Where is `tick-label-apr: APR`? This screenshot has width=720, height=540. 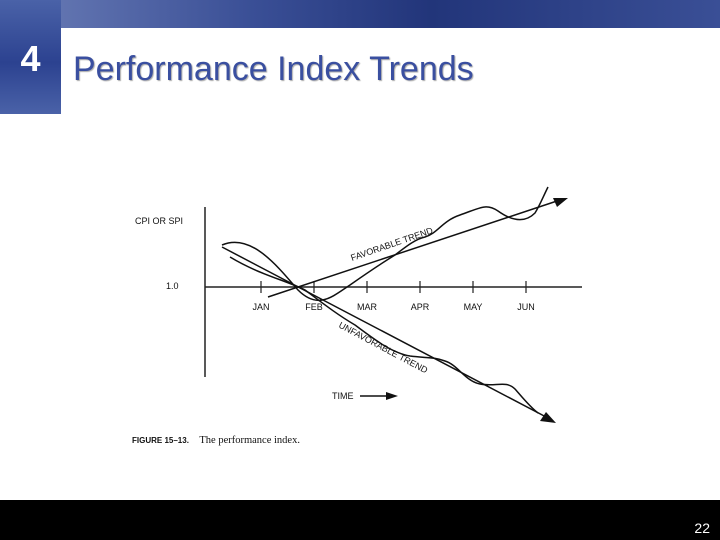
tick-label-apr: APR is located at coordinates (420, 307).